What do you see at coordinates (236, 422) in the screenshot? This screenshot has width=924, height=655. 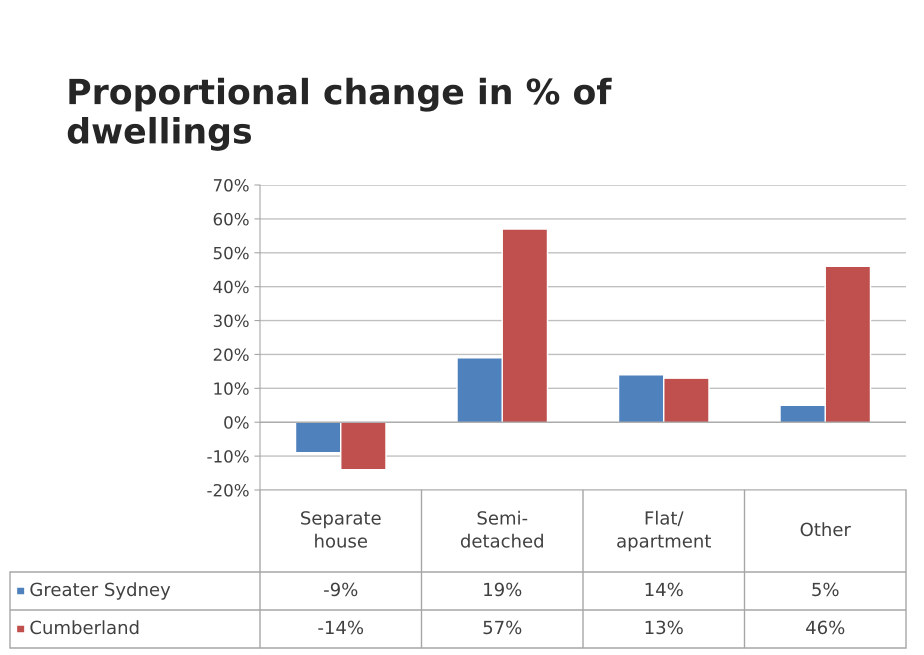 I see `y-tick-label: 0%` at bounding box center [236, 422].